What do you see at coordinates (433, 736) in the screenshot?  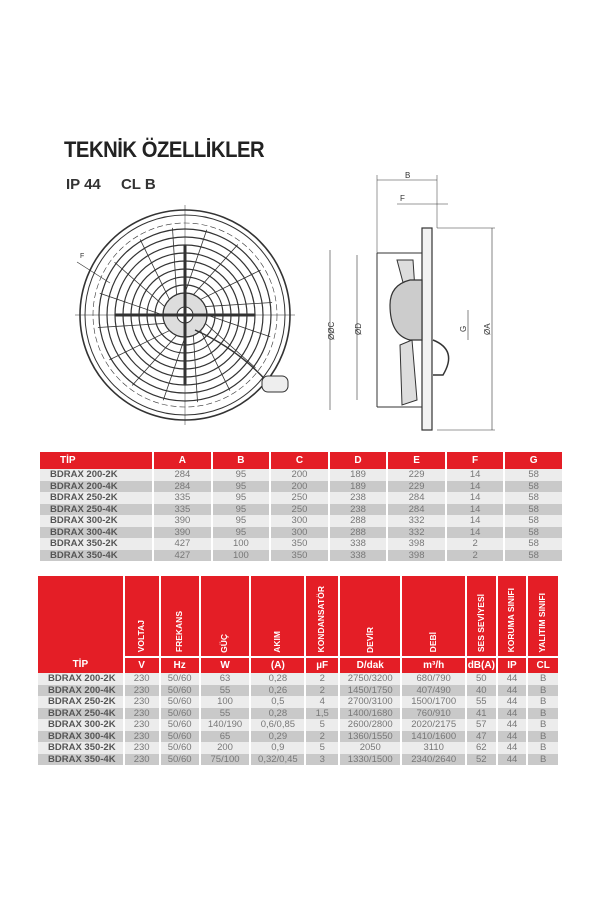 I see `cell: 1410/1600` at bounding box center [433, 736].